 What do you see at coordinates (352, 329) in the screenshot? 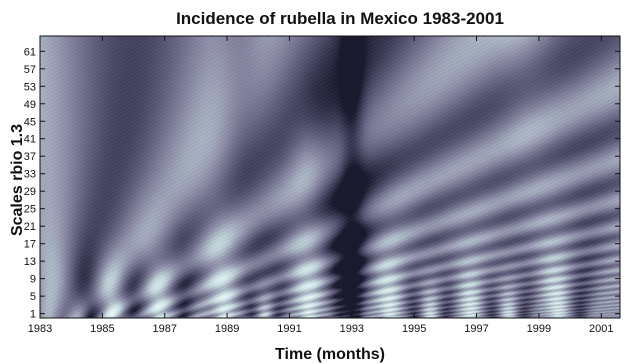
I see `x-tick-label: 1993` at bounding box center [352, 329].